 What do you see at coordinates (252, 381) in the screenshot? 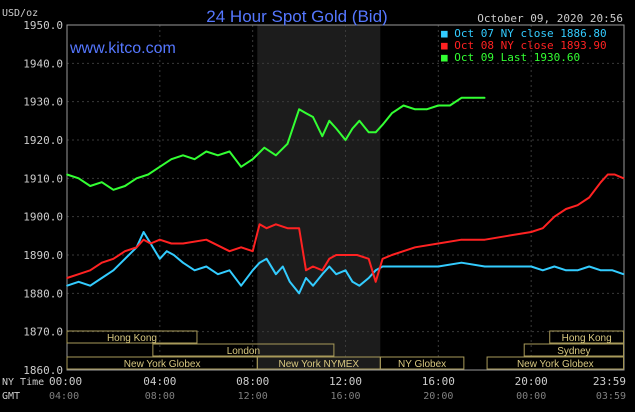
I see `x-tick-label-ny: 08:00` at bounding box center [252, 381].